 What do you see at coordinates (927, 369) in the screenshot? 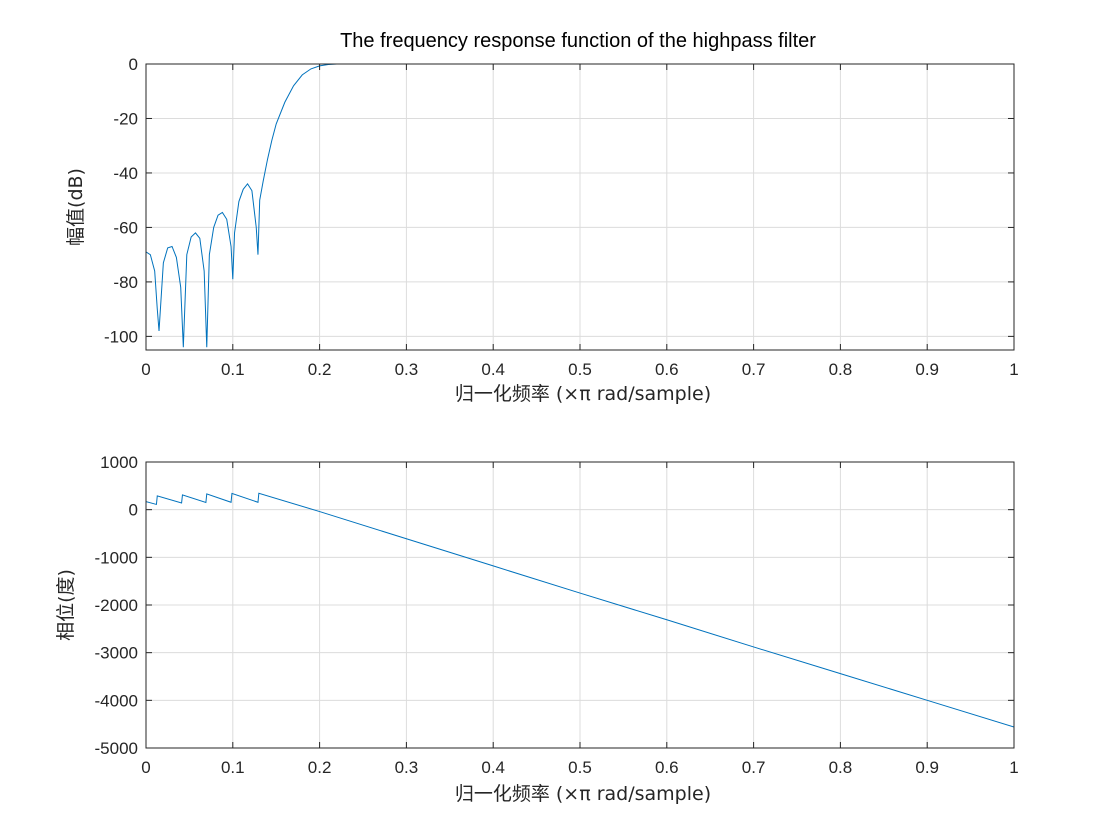
I see `magnitude-xtick-label-9: 0.9` at bounding box center [927, 369].